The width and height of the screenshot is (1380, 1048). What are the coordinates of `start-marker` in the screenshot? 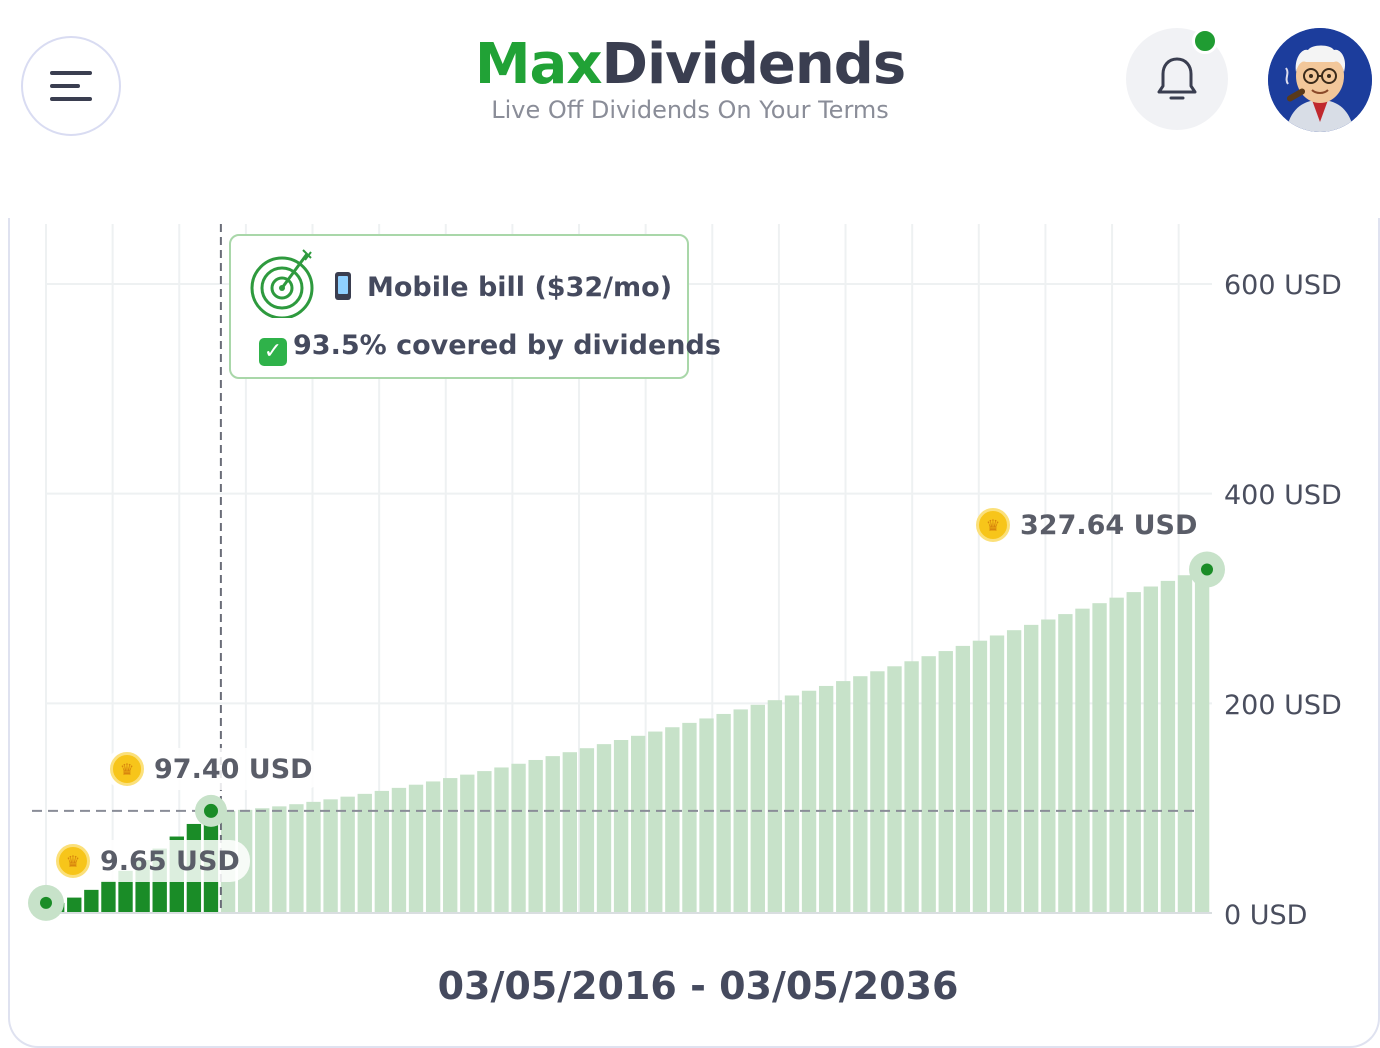 It's located at (46, 902).